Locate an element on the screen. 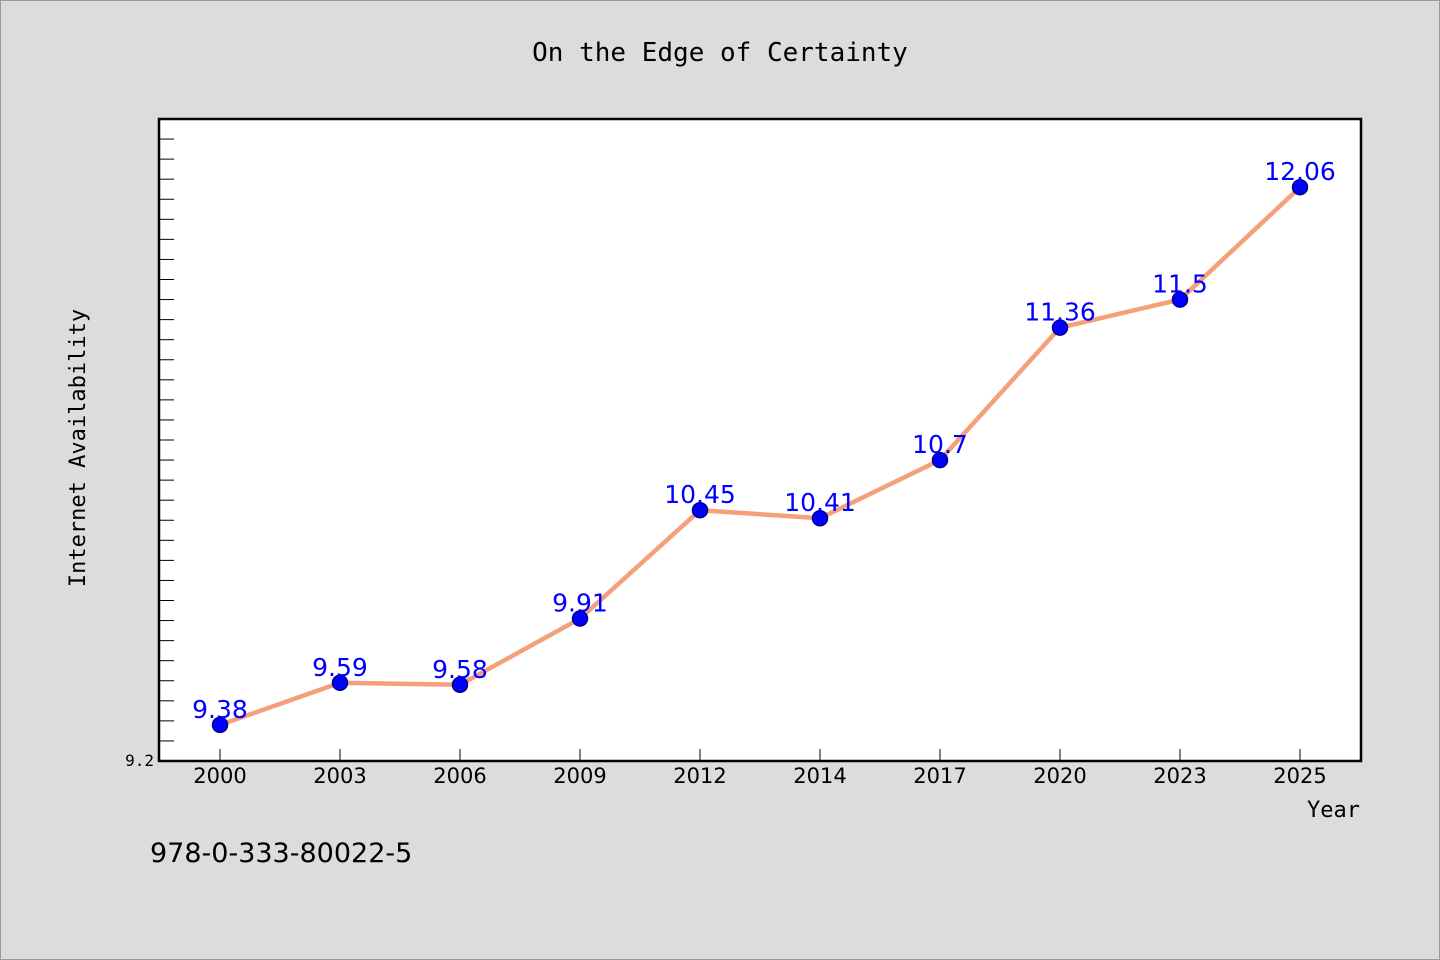 Image resolution: width=1440 pixels, height=960 pixels. x-tick-label: 2000 is located at coordinates (219, 776).